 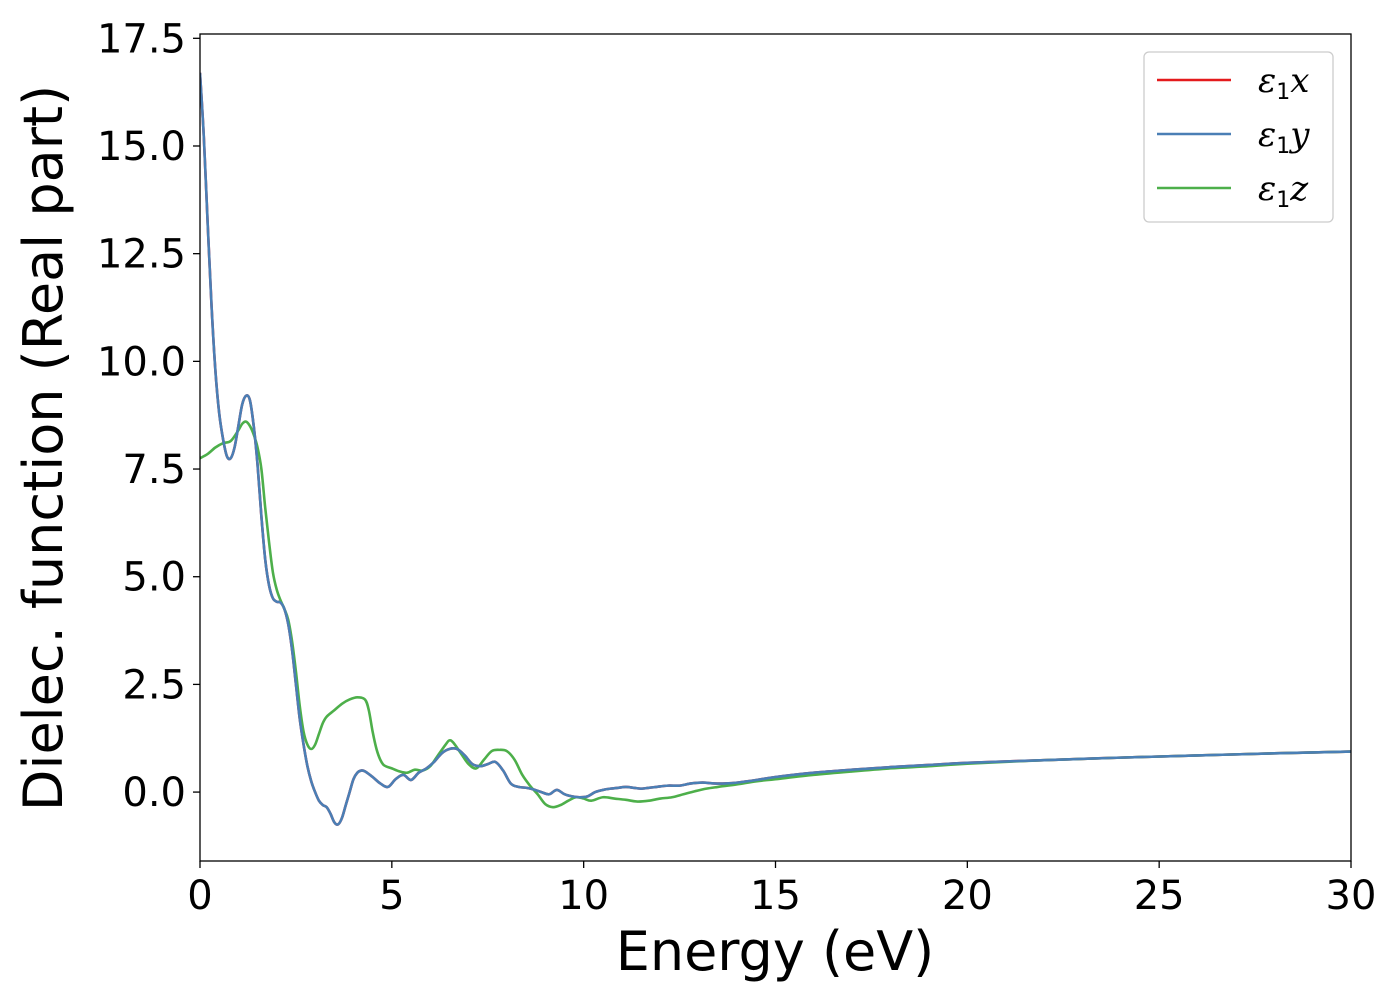 What do you see at coordinates (199, 896) in the screenshot?
I see `x-tick-label: 0` at bounding box center [199, 896].